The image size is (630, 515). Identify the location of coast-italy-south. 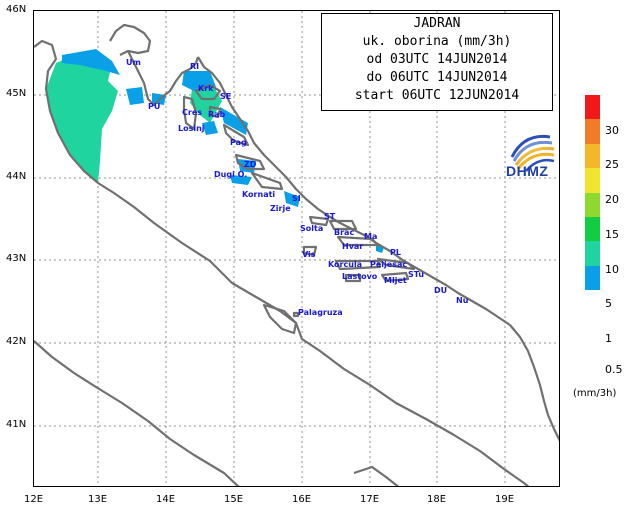
(376, 475).